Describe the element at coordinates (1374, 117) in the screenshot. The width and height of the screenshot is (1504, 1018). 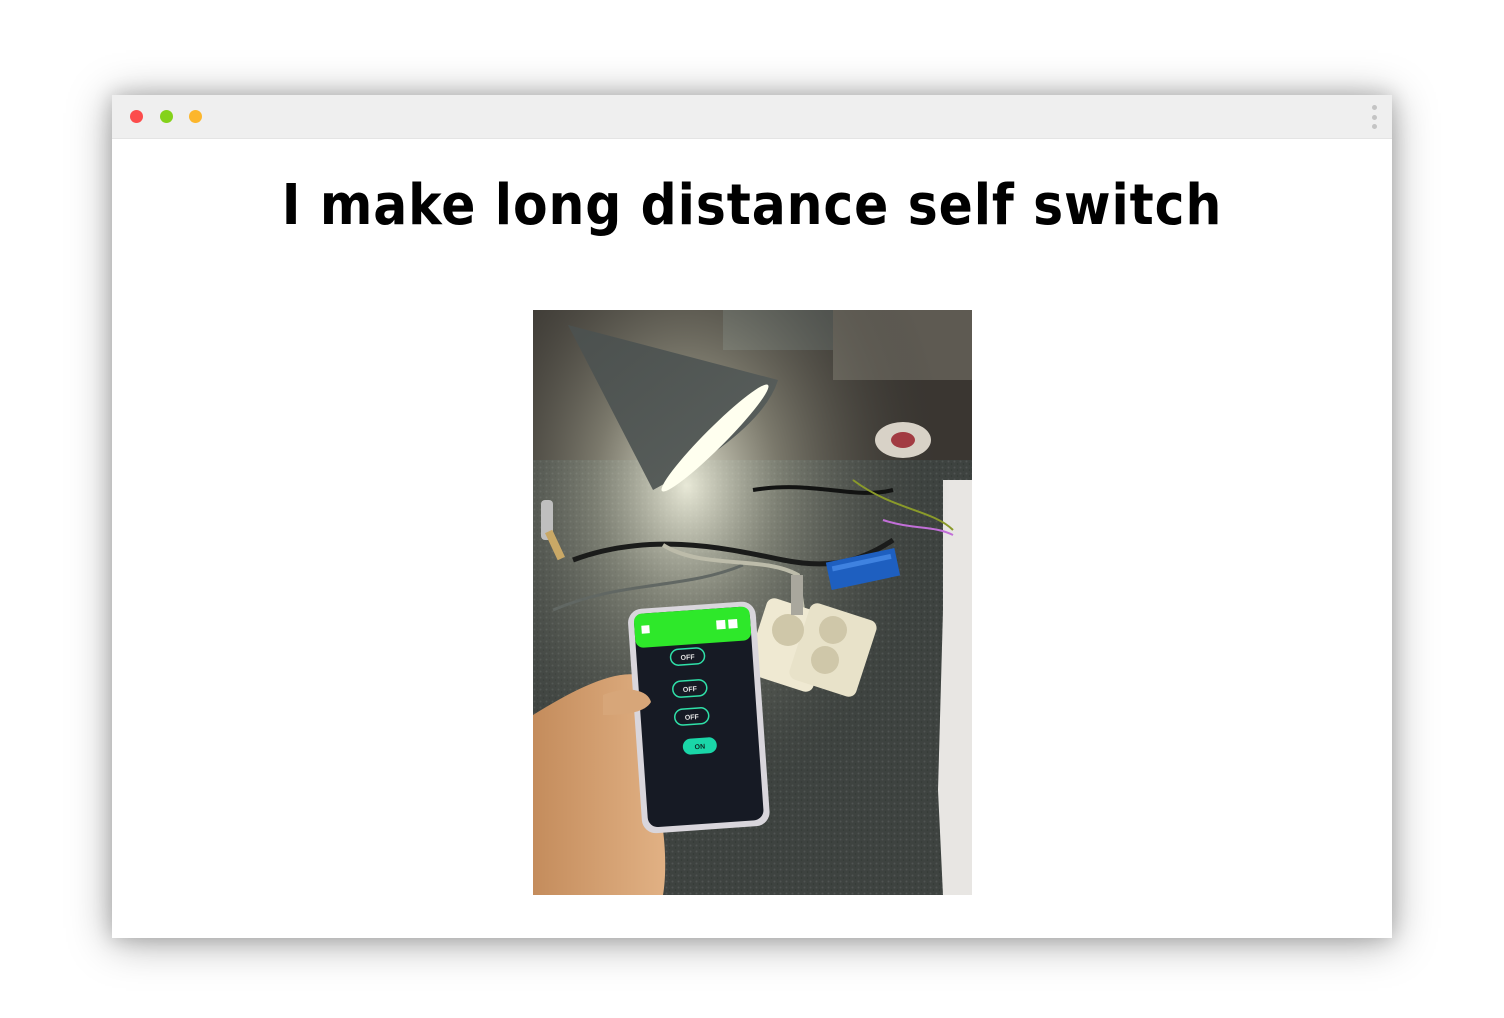
I see `kebab-menu-icon` at that location.